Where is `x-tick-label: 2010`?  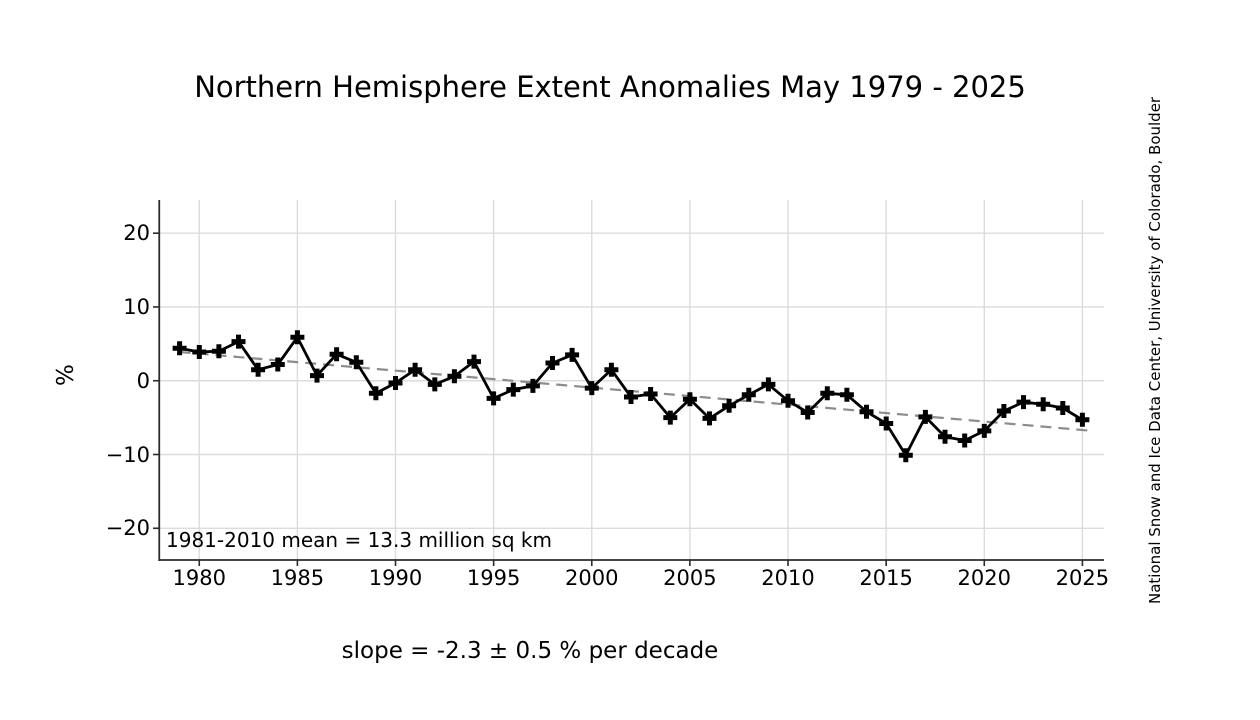 x-tick-label: 2010 is located at coordinates (788, 578).